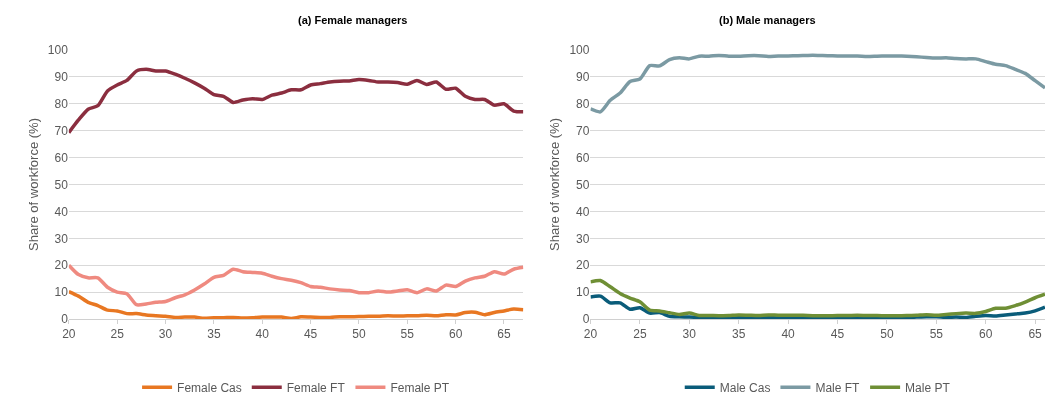 The height and width of the screenshot is (407, 1050). Describe the element at coordinates (745, 387) in the screenshot. I see `legend-label: Male Cas` at that location.